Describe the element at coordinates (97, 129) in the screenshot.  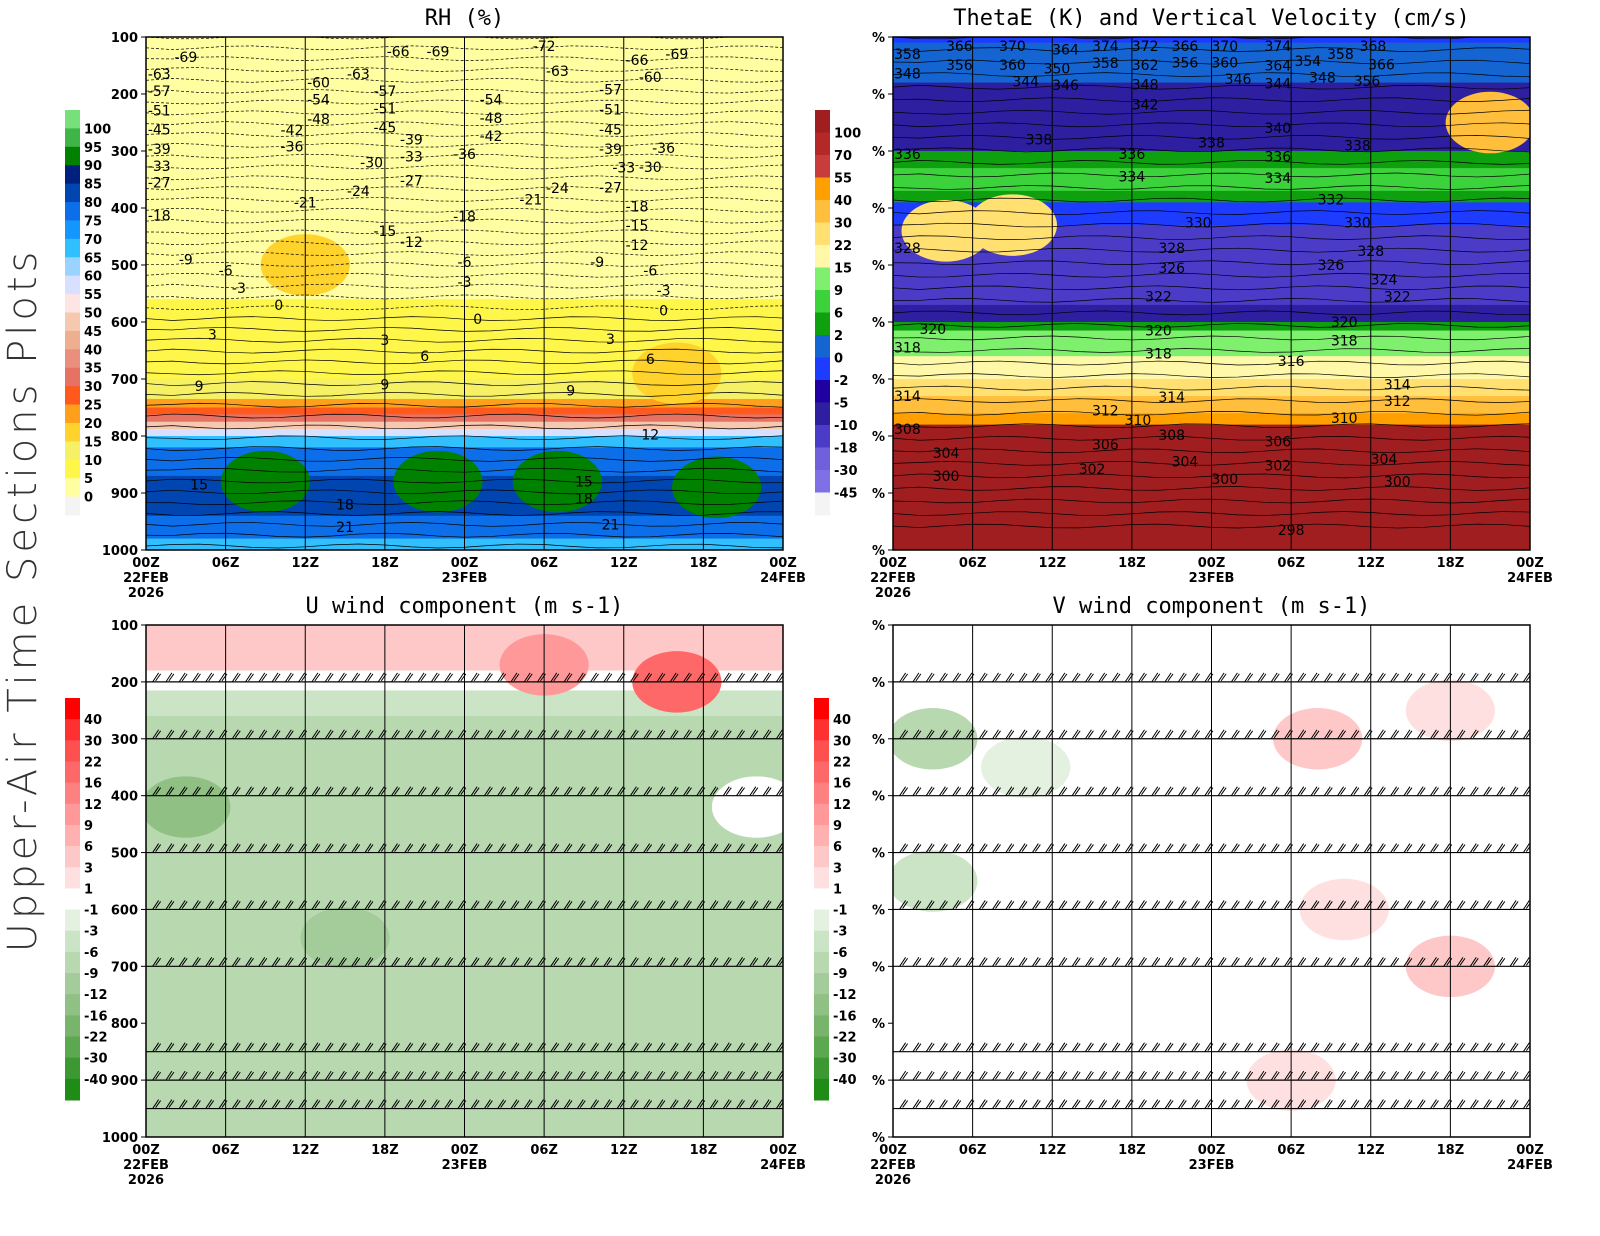
I see `colorbar-label: 100` at that location.